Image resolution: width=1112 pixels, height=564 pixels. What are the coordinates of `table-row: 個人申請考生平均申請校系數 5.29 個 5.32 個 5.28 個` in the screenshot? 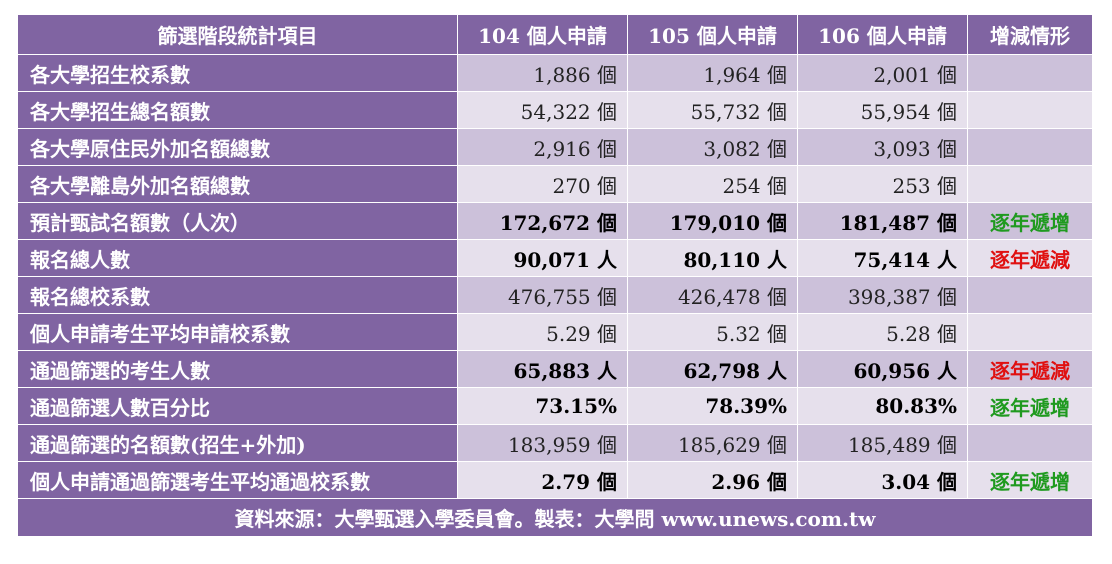 It's located at (555, 332).